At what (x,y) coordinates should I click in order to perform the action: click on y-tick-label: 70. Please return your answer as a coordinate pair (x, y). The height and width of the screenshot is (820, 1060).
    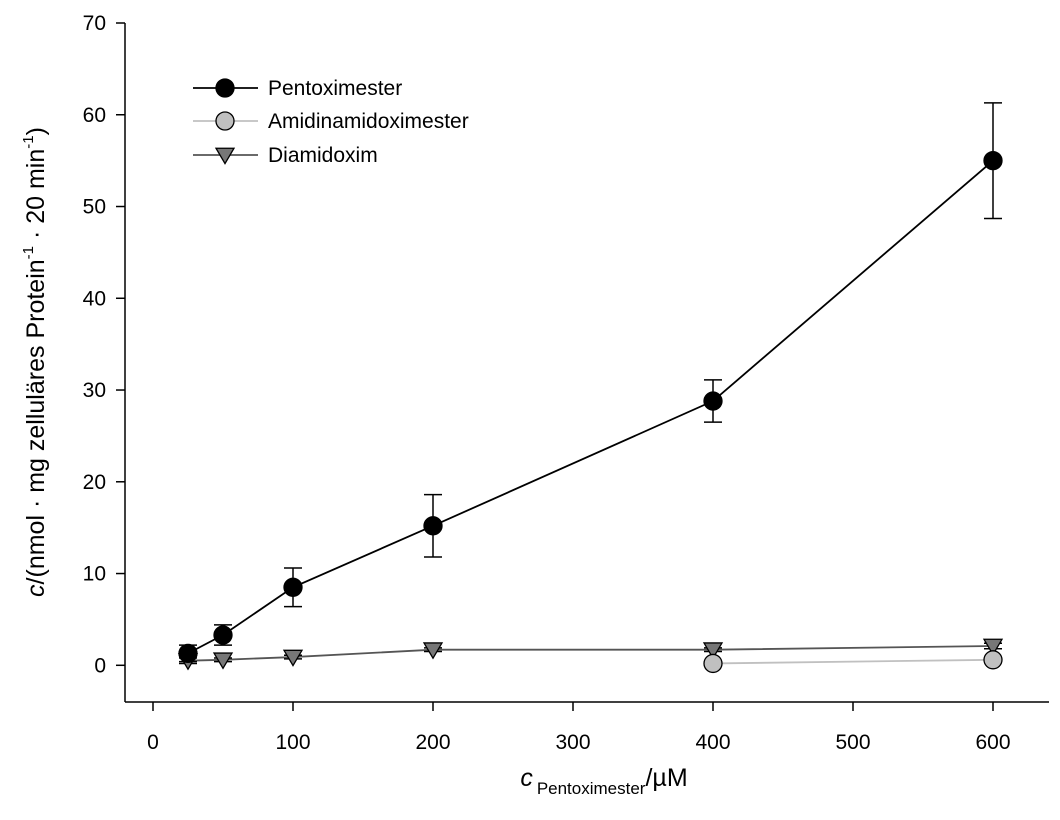
    Looking at the image, I should click on (94, 23).